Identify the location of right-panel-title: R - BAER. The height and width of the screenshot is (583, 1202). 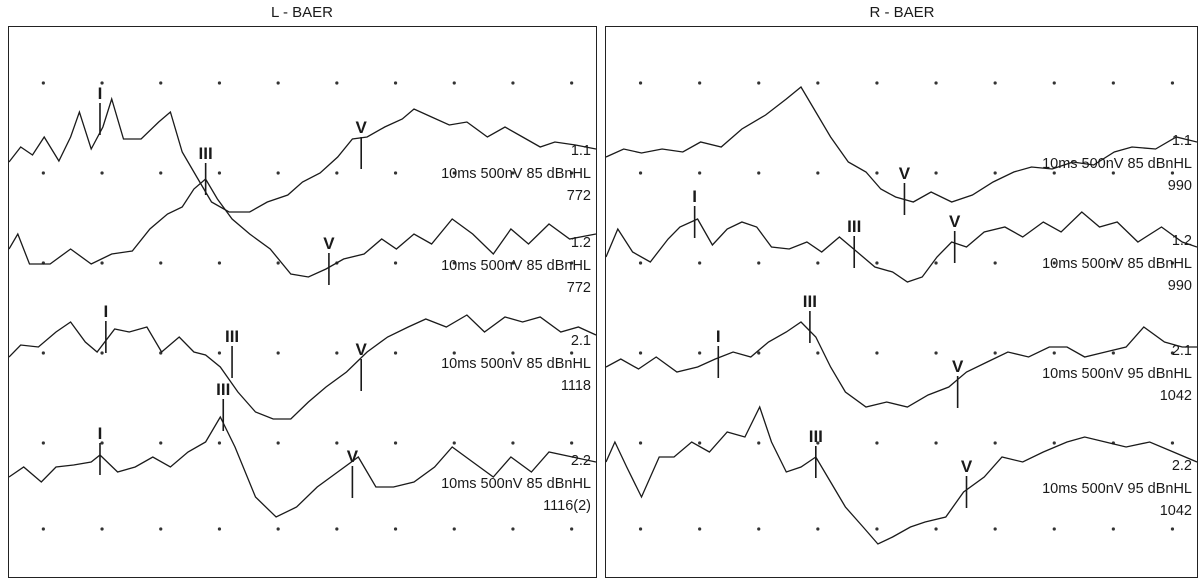
(902, 12).